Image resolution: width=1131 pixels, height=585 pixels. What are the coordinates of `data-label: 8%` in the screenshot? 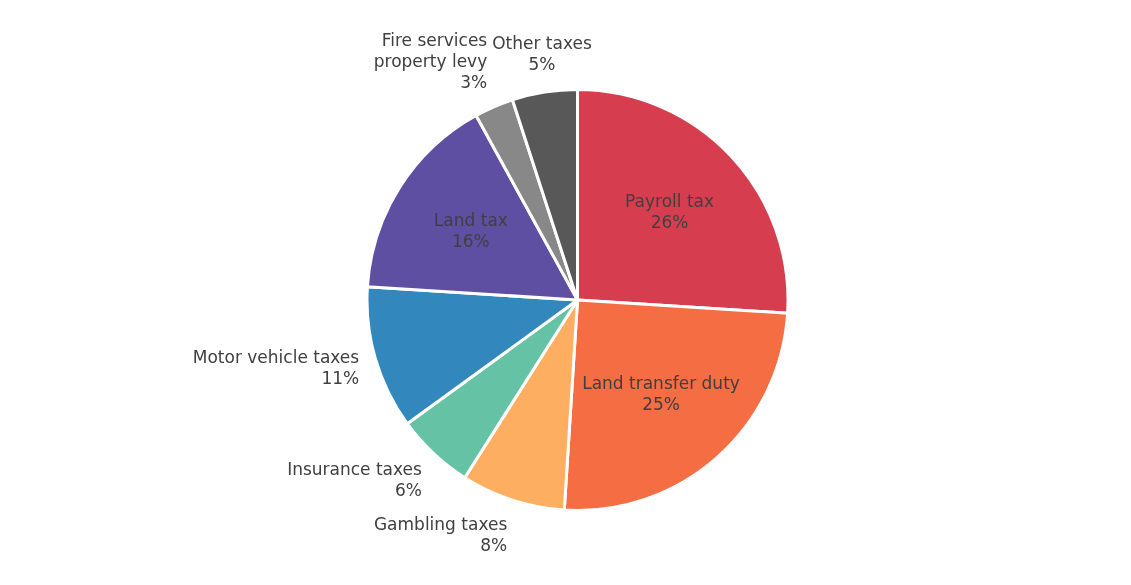 It's located at (494, 545).